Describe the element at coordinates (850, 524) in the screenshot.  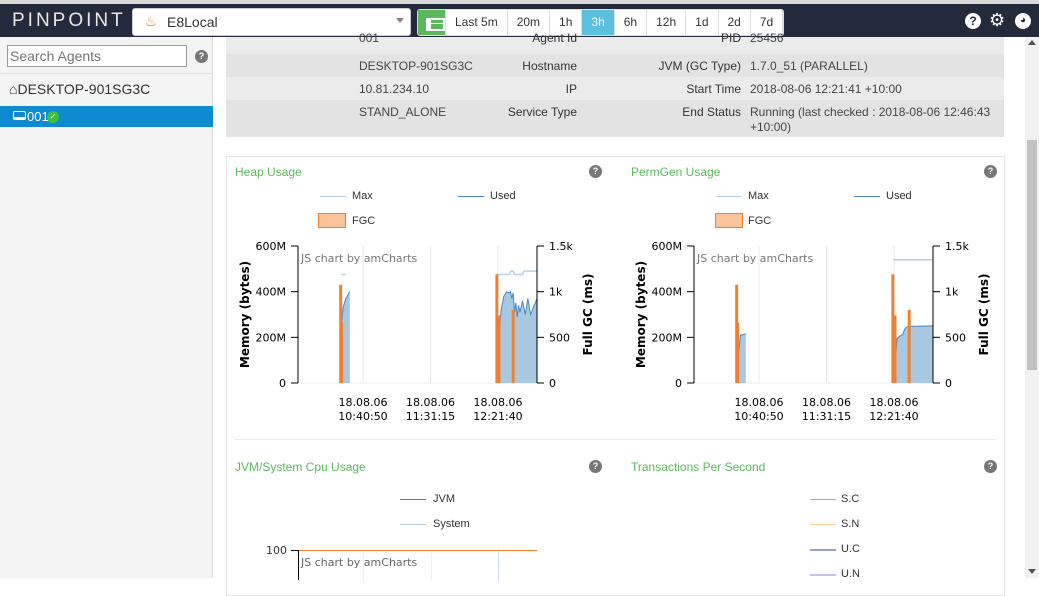
I see `legend-sn: S.N` at that location.